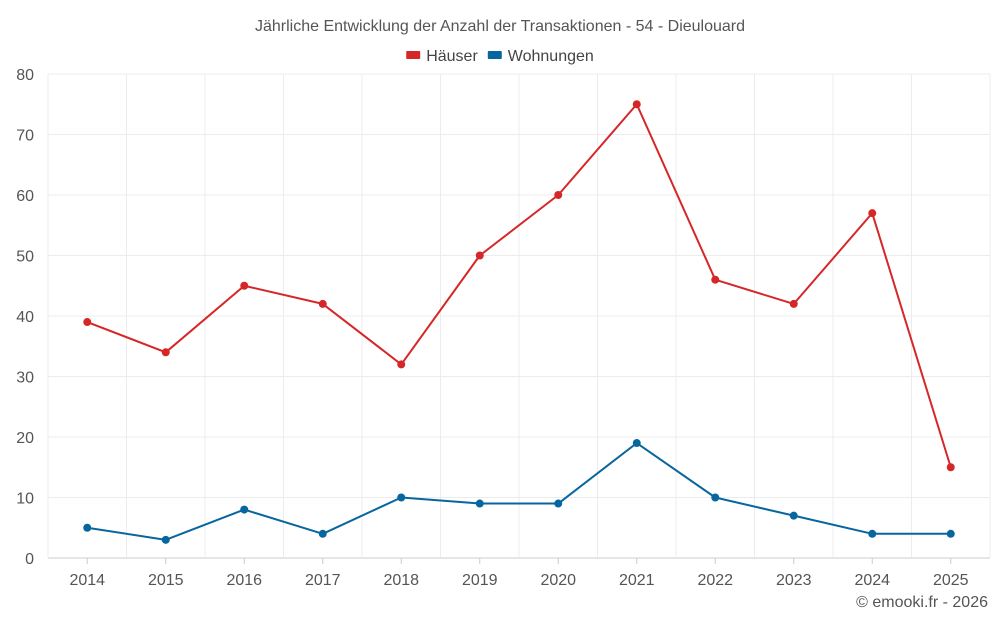 Image resolution: width=1000 pixels, height=625 pixels. I want to click on y-tick-label: 20, so click(25, 438).